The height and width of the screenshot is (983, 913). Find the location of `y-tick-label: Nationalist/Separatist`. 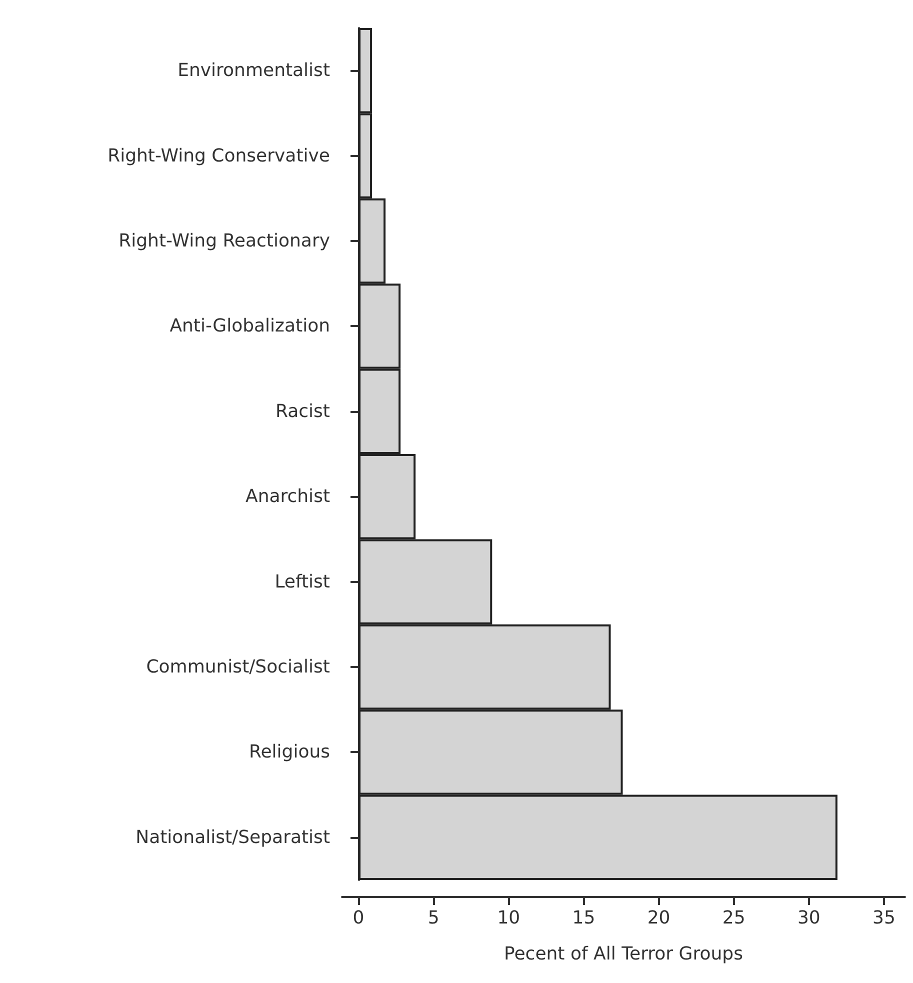

y-tick-label: Nationalist/Separatist is located at coordinates (233, 837).